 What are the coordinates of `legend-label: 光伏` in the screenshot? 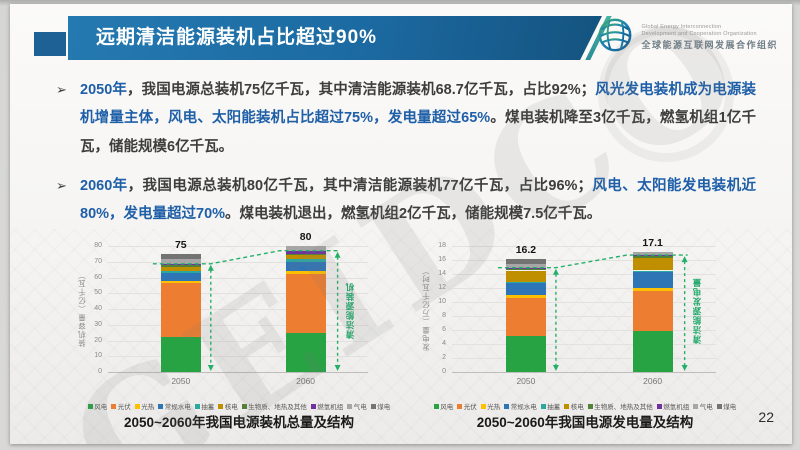 It's located at (124, 407).